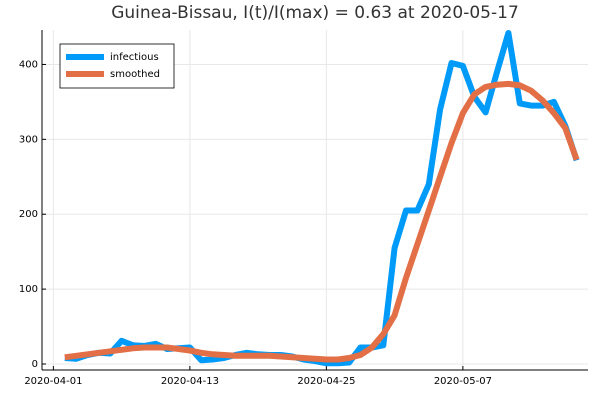 This screenshot has width=600, height=400. Describe the element at coordinates (28, 139) in the screenshot. I see `y-tick-label: 300` at that location.